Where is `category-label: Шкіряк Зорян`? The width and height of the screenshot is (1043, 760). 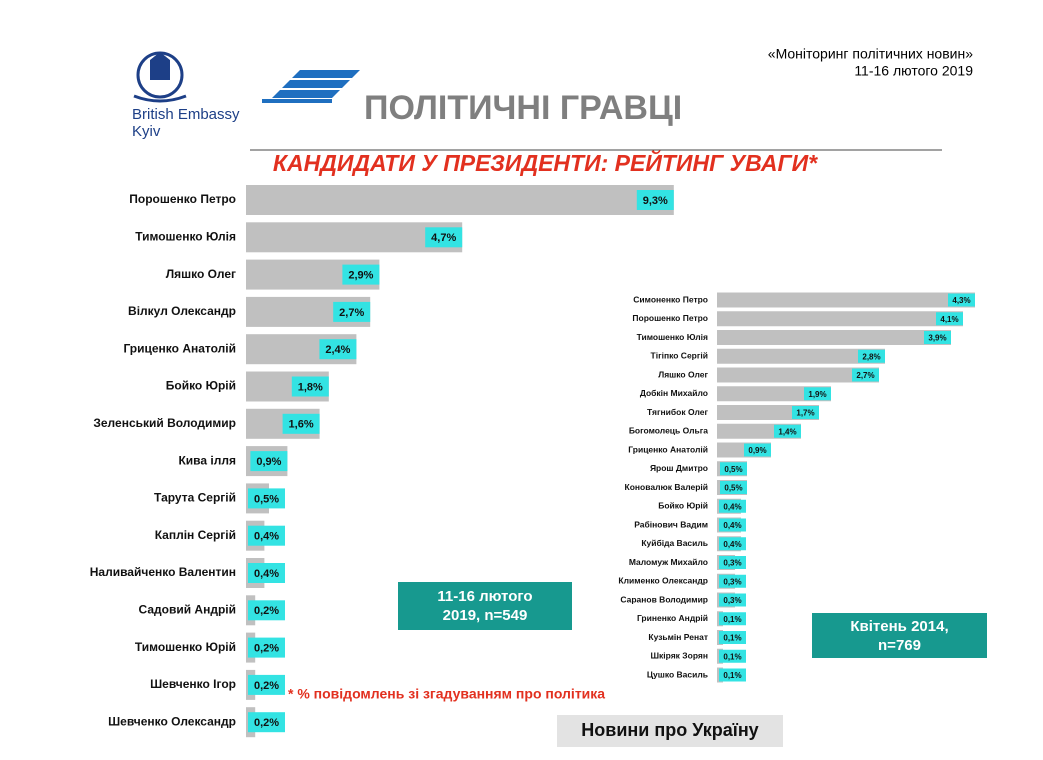
category-label: Шкіряк Зорян is located at coordinates (679, 656).